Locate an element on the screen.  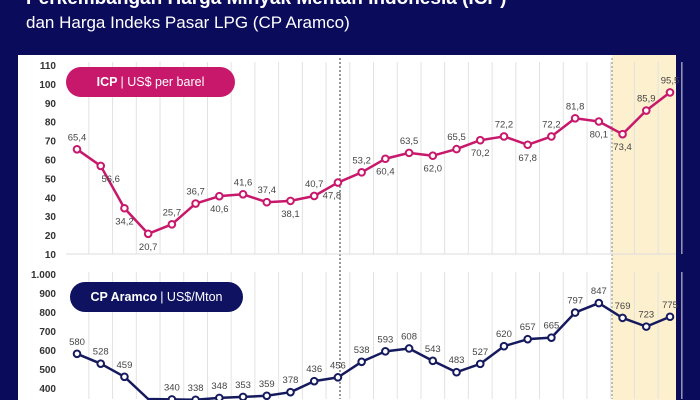
icp-y-tick: 20 is located at coordinates (51, 236).